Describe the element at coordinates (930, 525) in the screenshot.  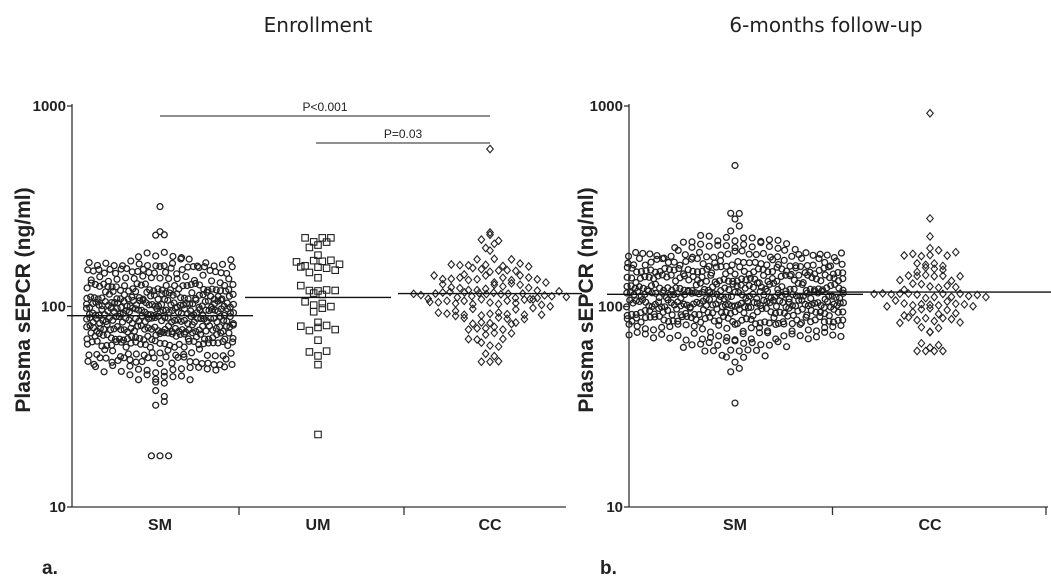
I see `category-label: CC` at that location.